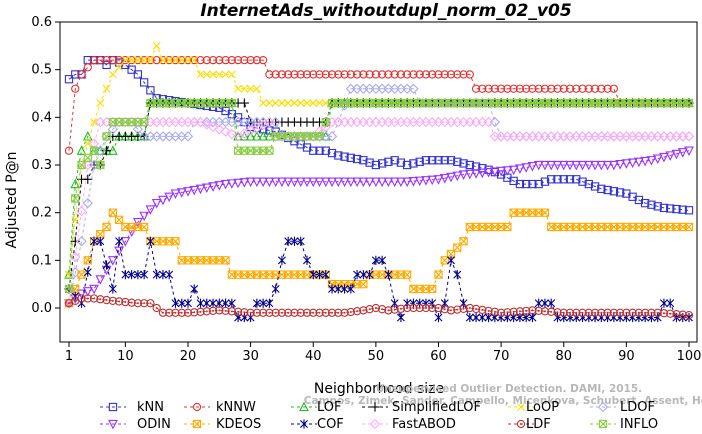 Image resolution: width=702 pixels, height=434 pixels. What do you see at coordinates (379, 389) in the screenshot?
I see `x-axis-label: Neighborhood size` at bounding box center [379, 389].